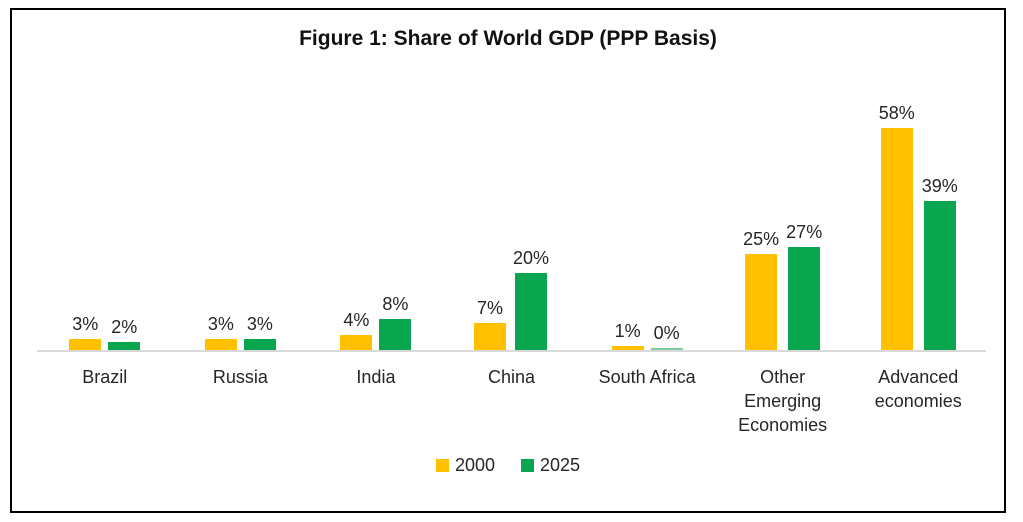 This screenshot has height=522, width=1023. Describe the element at coordinates (376, 377) in the screenshot. I see `category-label: India` at that location.